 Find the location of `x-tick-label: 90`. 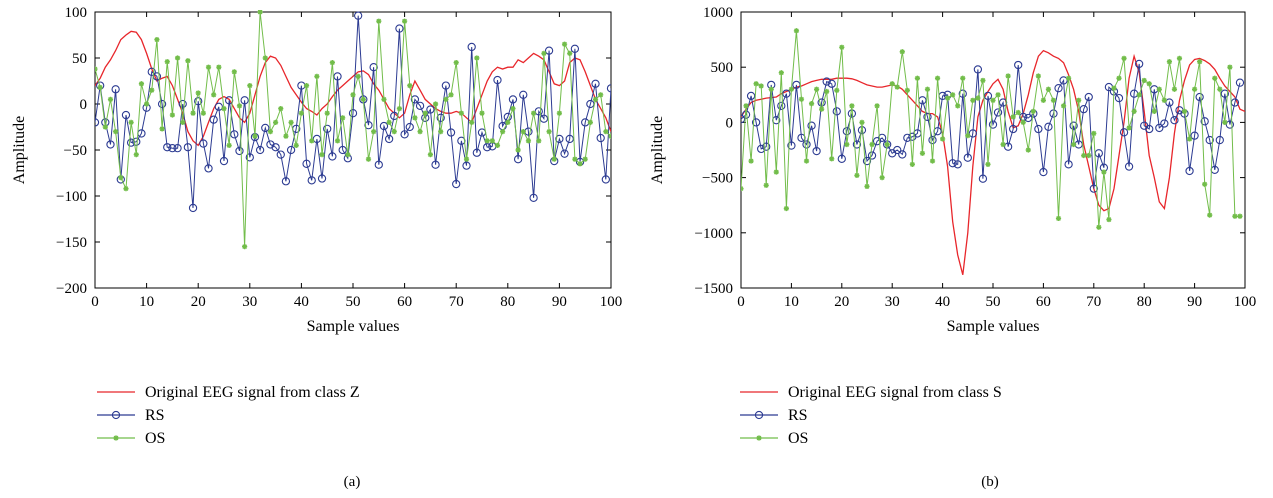

x-tick-label: 90 is located at coordinates (1194, 302).